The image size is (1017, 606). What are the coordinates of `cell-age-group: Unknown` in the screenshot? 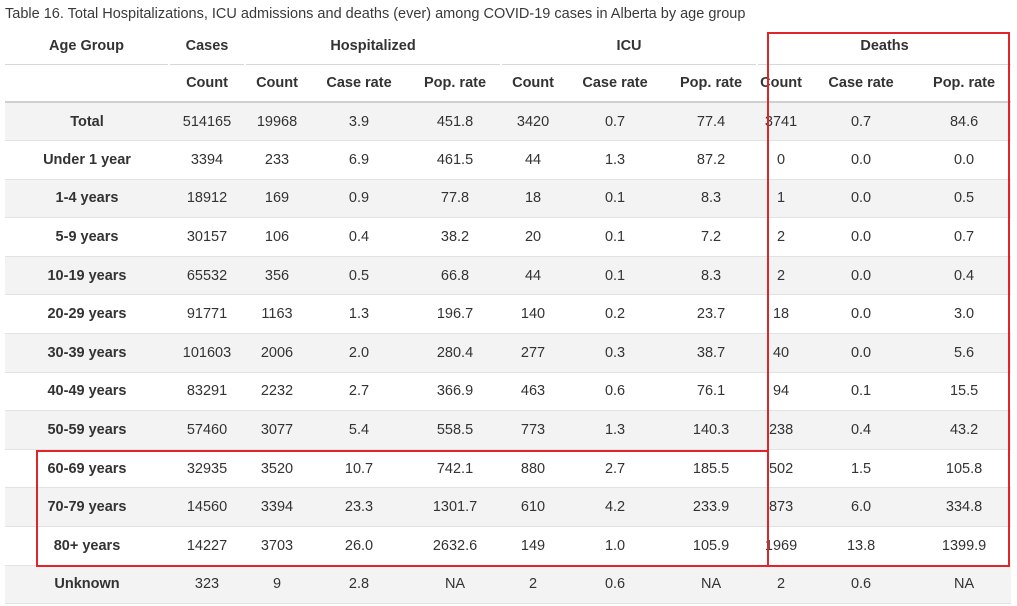 It's located at (87, 585).